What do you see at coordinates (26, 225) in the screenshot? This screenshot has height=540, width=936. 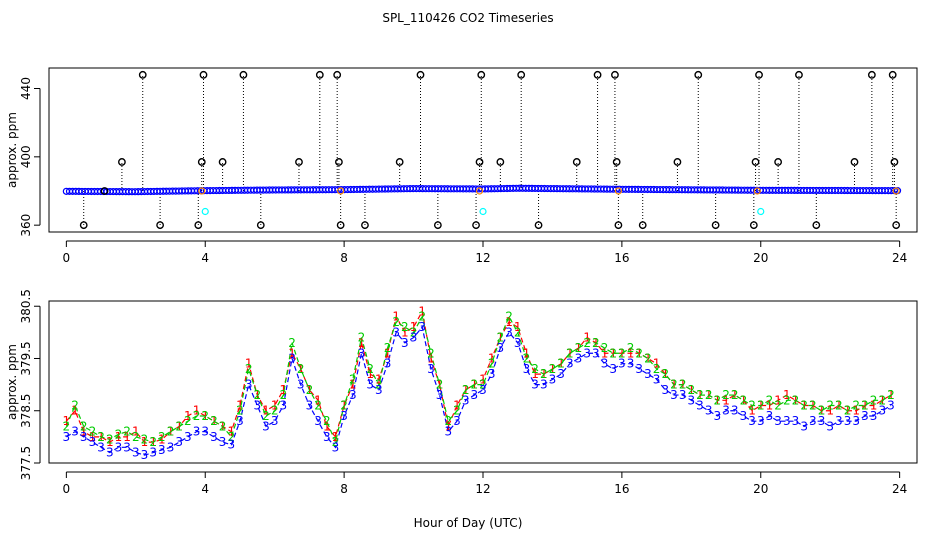 I see `top-y-tick-label: 360` at bounding box center [26, 225].